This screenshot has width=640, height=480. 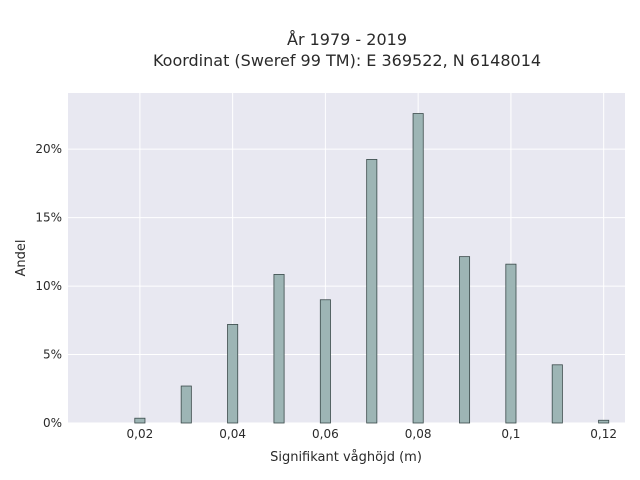 I want to click on y-axis-ticks: 0% 5% 10% 15% 20%, so click(x=48, y=286).